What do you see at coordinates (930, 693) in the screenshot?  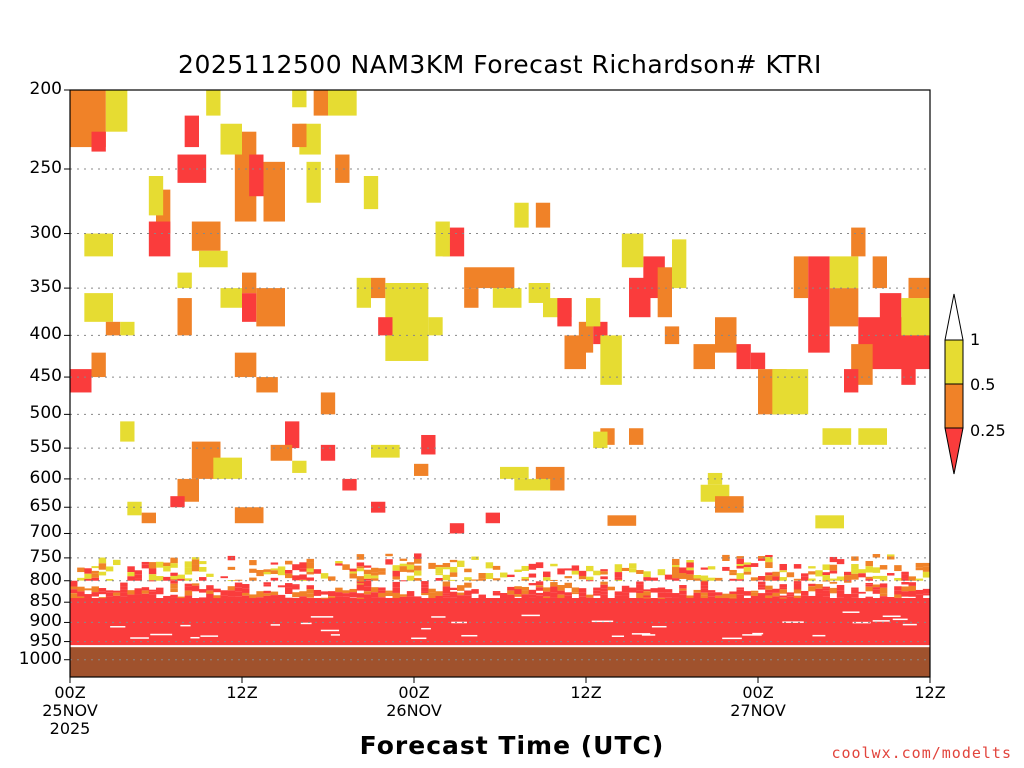 I see `x-tick-label: 12Z` at bounding box center [930, 693].